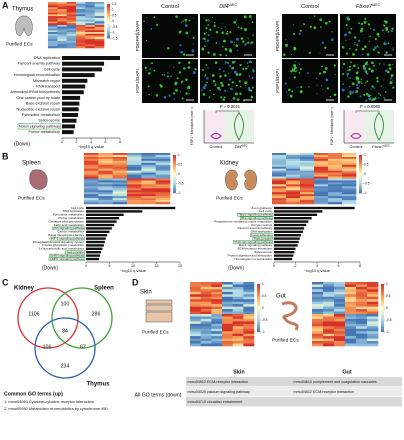  Describe the element at coordinates (256, 218) in the screenshot. I see `highlight-box` at that location.